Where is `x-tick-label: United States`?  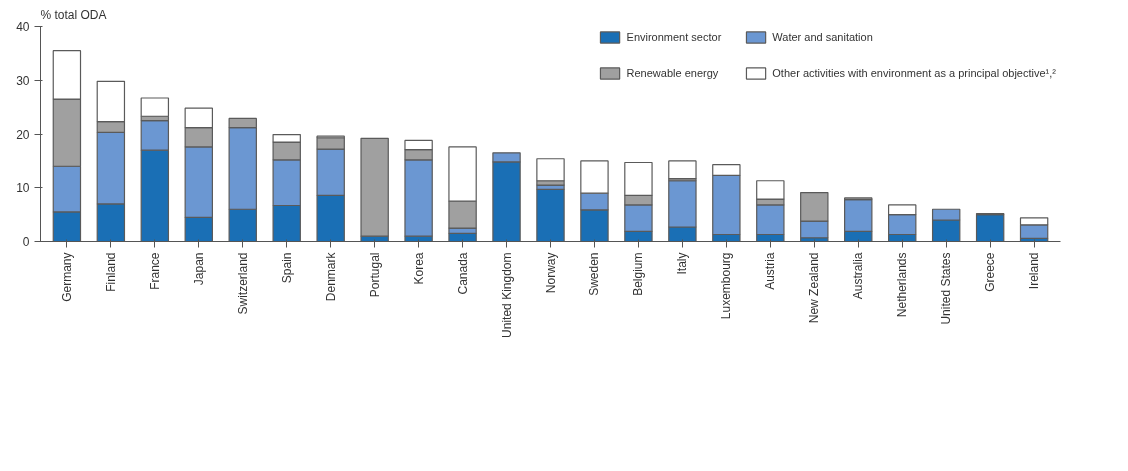 x-tick-label: United States is located at coordinates (946, 288).